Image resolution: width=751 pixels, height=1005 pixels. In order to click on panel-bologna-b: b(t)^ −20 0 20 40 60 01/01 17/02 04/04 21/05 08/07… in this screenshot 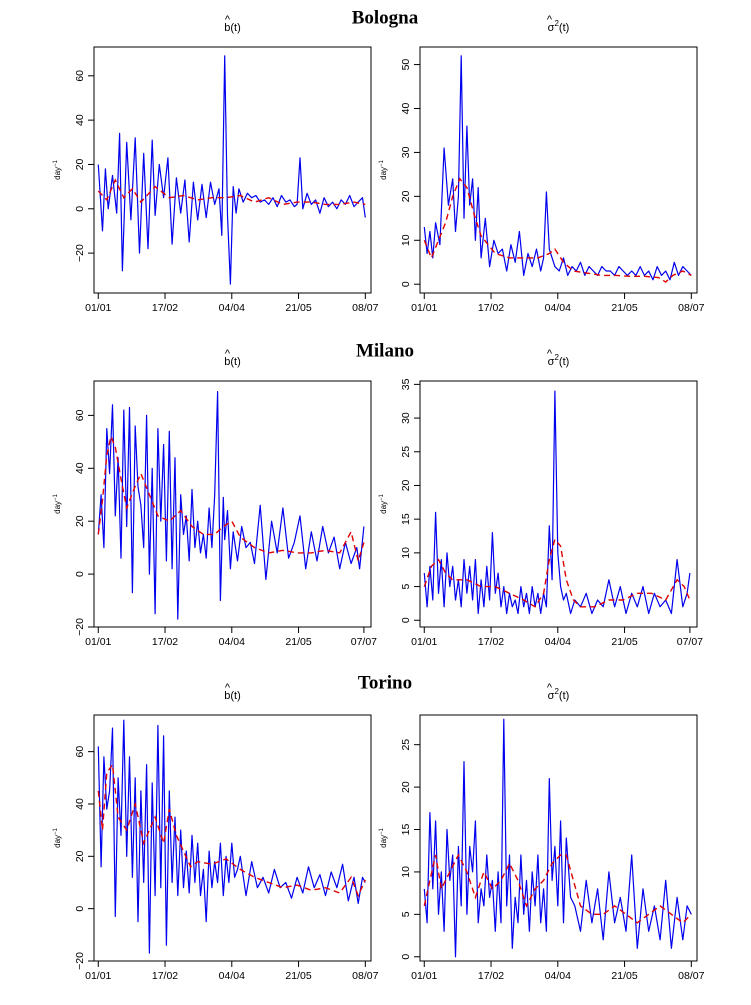, I will do `click(216, 164)`.